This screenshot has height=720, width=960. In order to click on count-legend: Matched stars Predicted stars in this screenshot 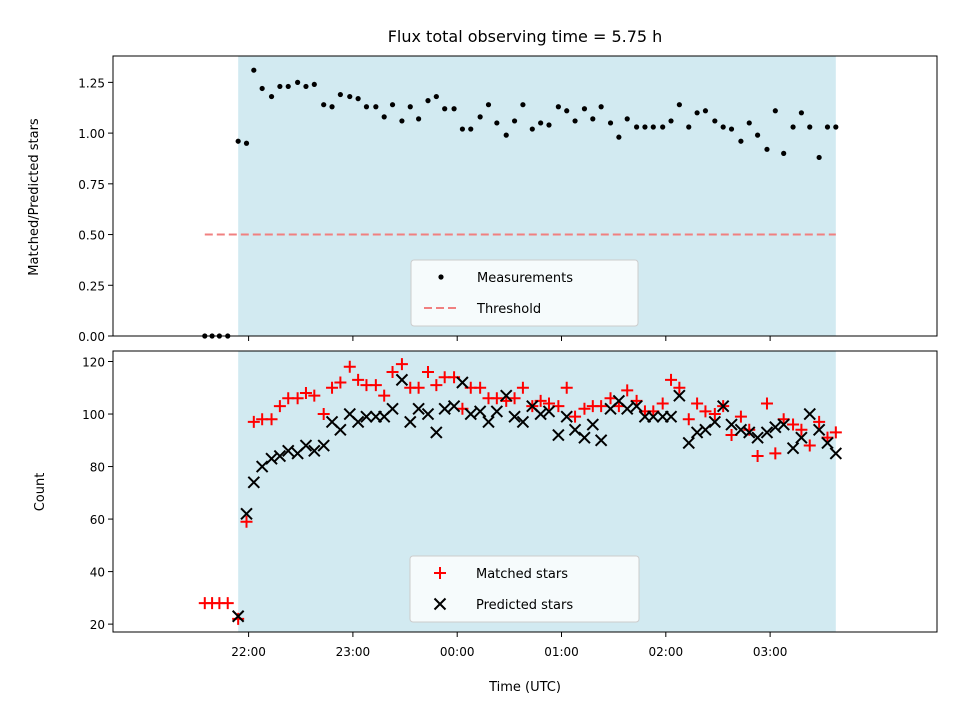, I will do `click(524, 589)`.